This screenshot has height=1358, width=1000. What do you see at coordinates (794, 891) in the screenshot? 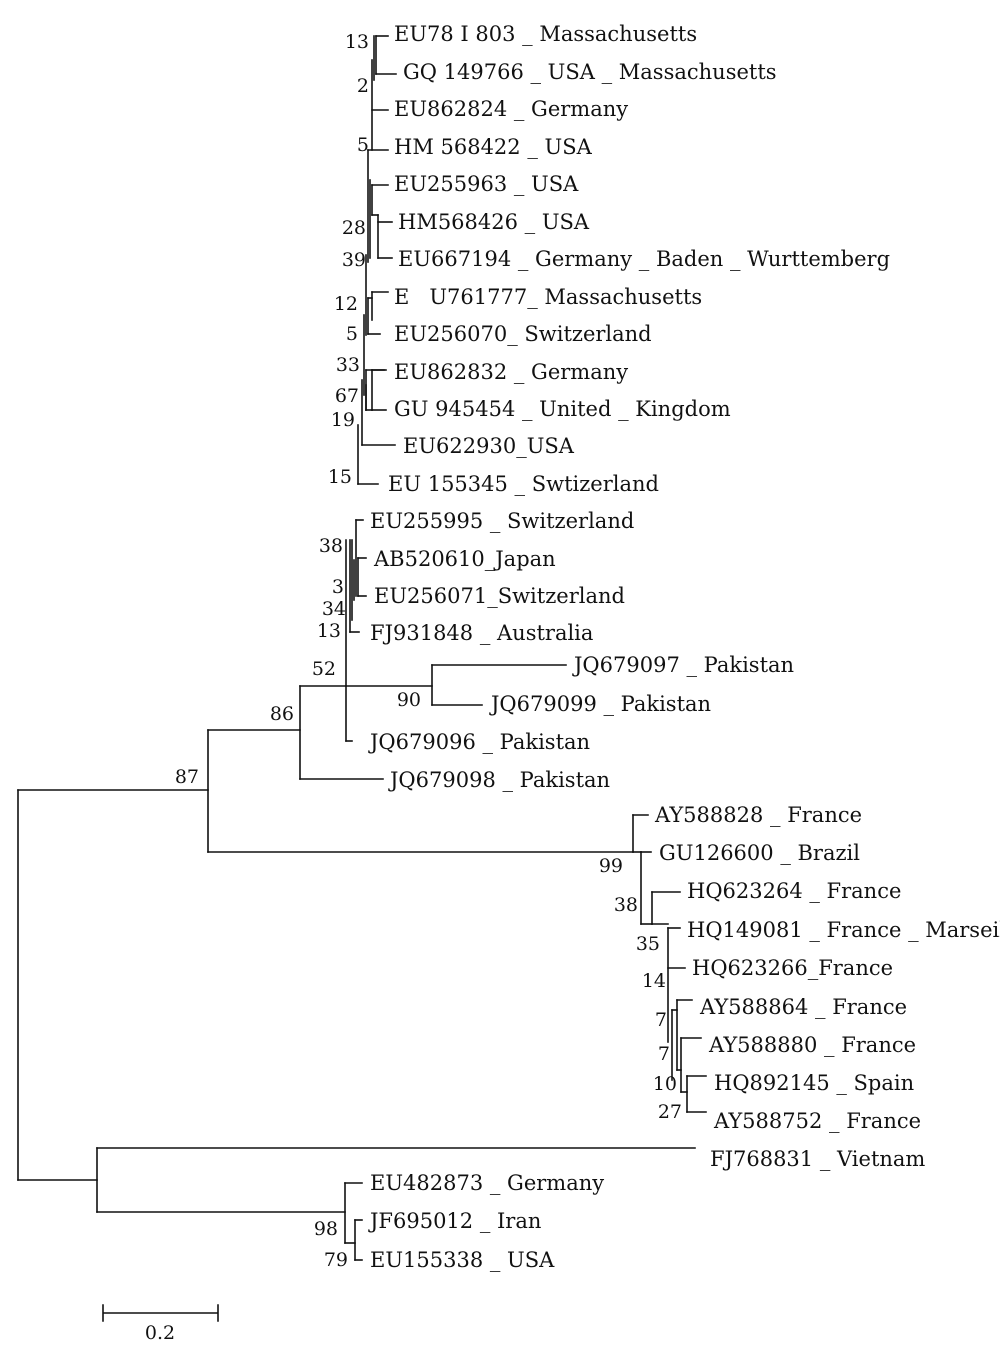
I see `tip-label: HQ623264 _ France` at bounding box center [794, 891].